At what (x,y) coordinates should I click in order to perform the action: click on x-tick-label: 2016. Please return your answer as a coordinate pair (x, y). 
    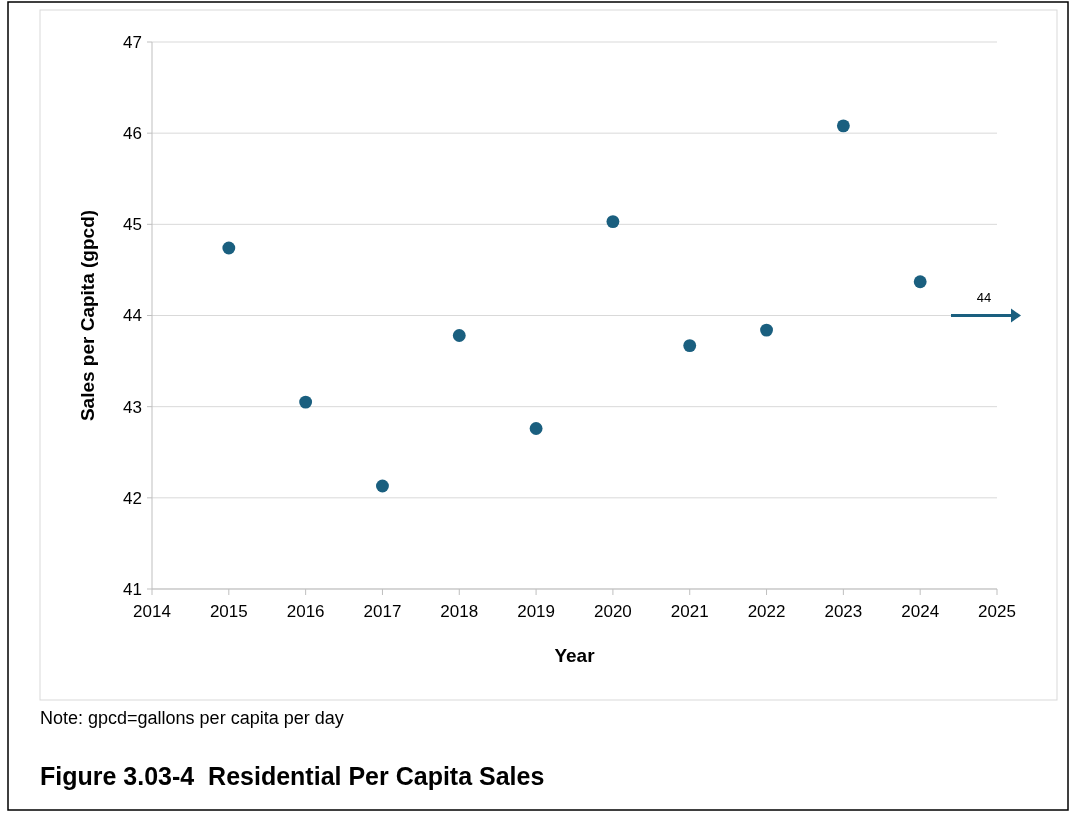
    Looking at the image, I should click on (305, 611).